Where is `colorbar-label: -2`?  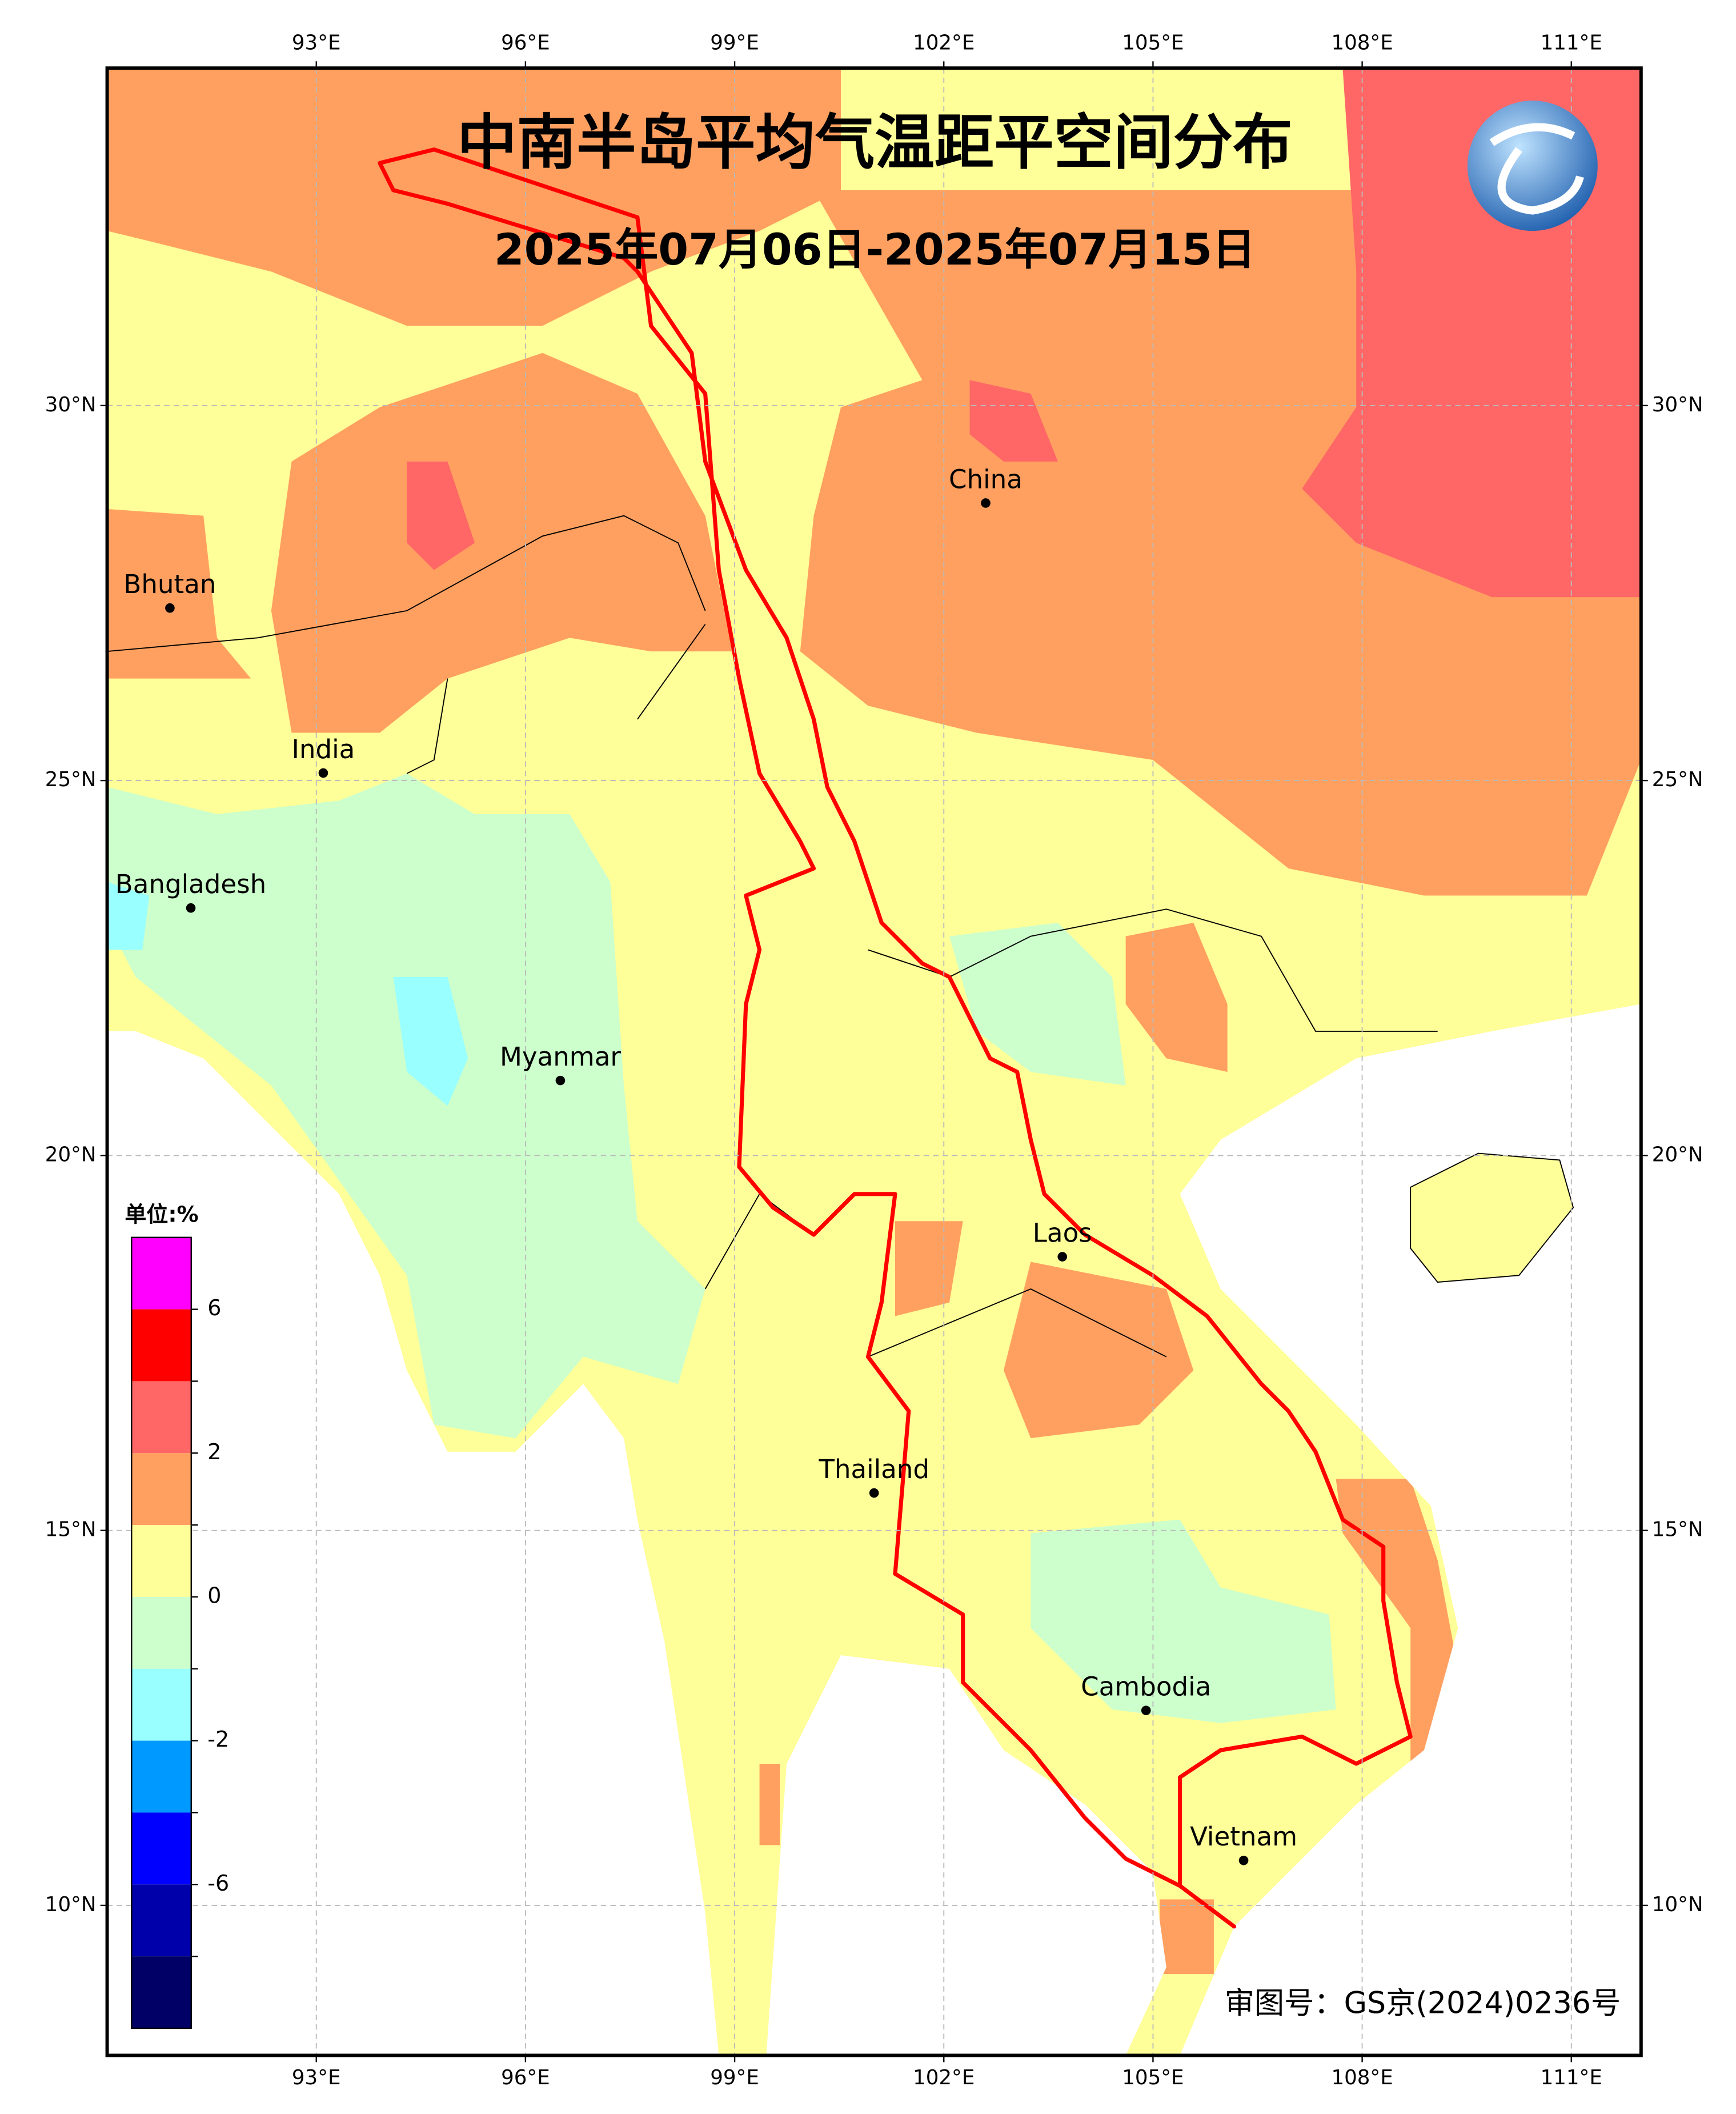
colorbar-label: -2 is located at coordinates (218, 1740).